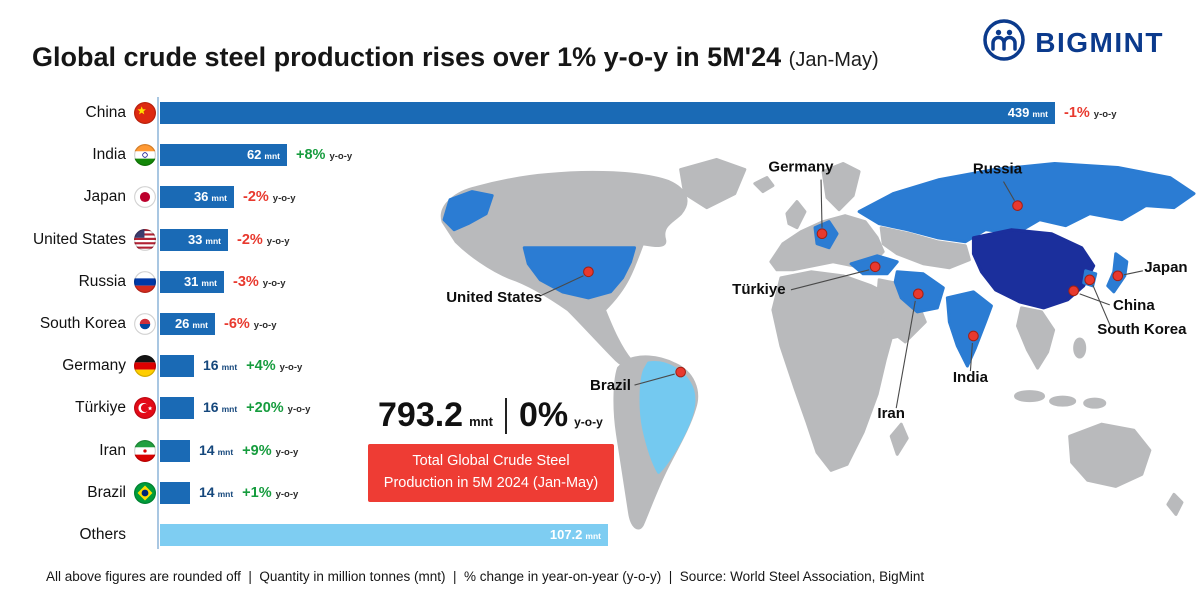 This screenshot has height=600, width=1200. I want to click on bar-row-türkiye: Türkiye 16 mnt +20% y-o-y, so click(600, 408).